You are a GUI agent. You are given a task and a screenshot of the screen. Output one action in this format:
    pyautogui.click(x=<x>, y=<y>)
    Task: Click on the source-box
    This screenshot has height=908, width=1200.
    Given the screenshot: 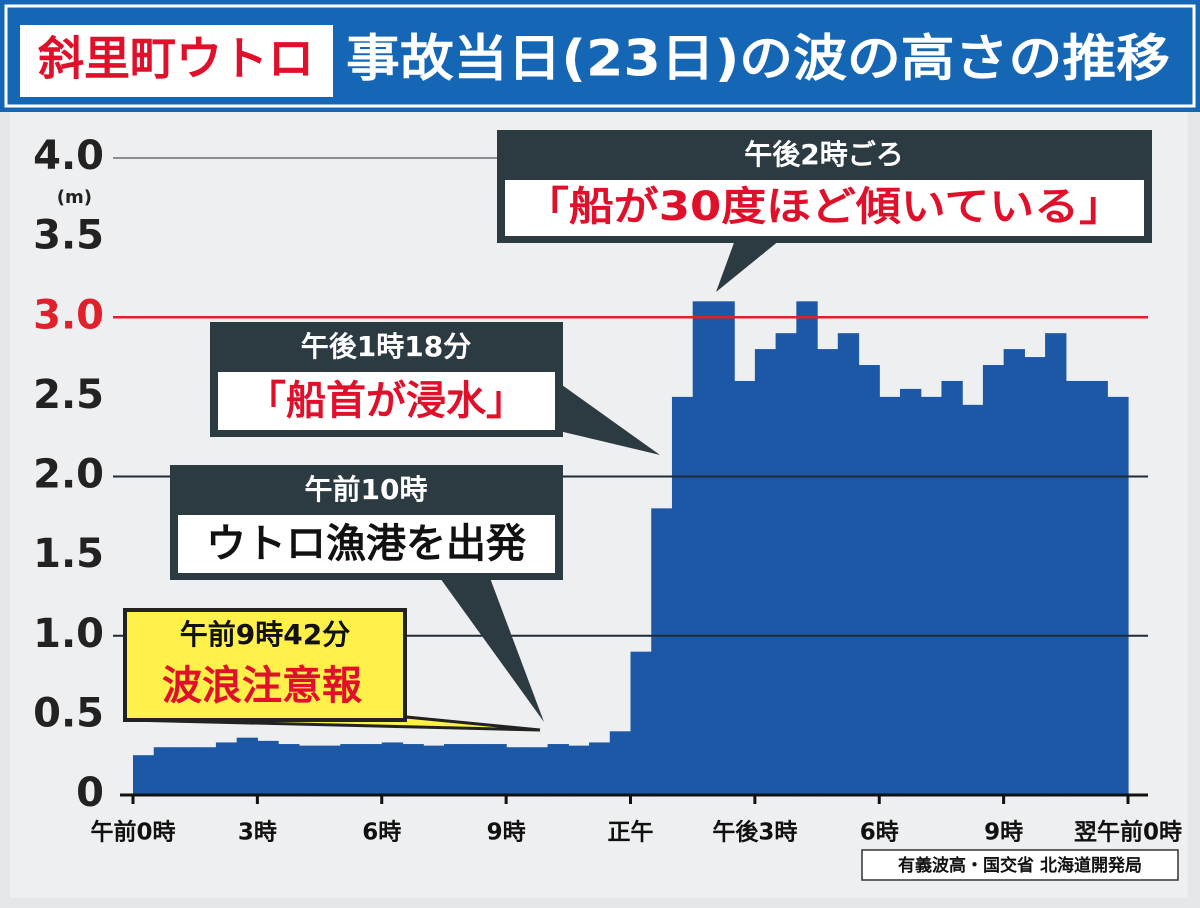 What is the action you would take?
    pyautogui.click(x=1020, y=865)
    